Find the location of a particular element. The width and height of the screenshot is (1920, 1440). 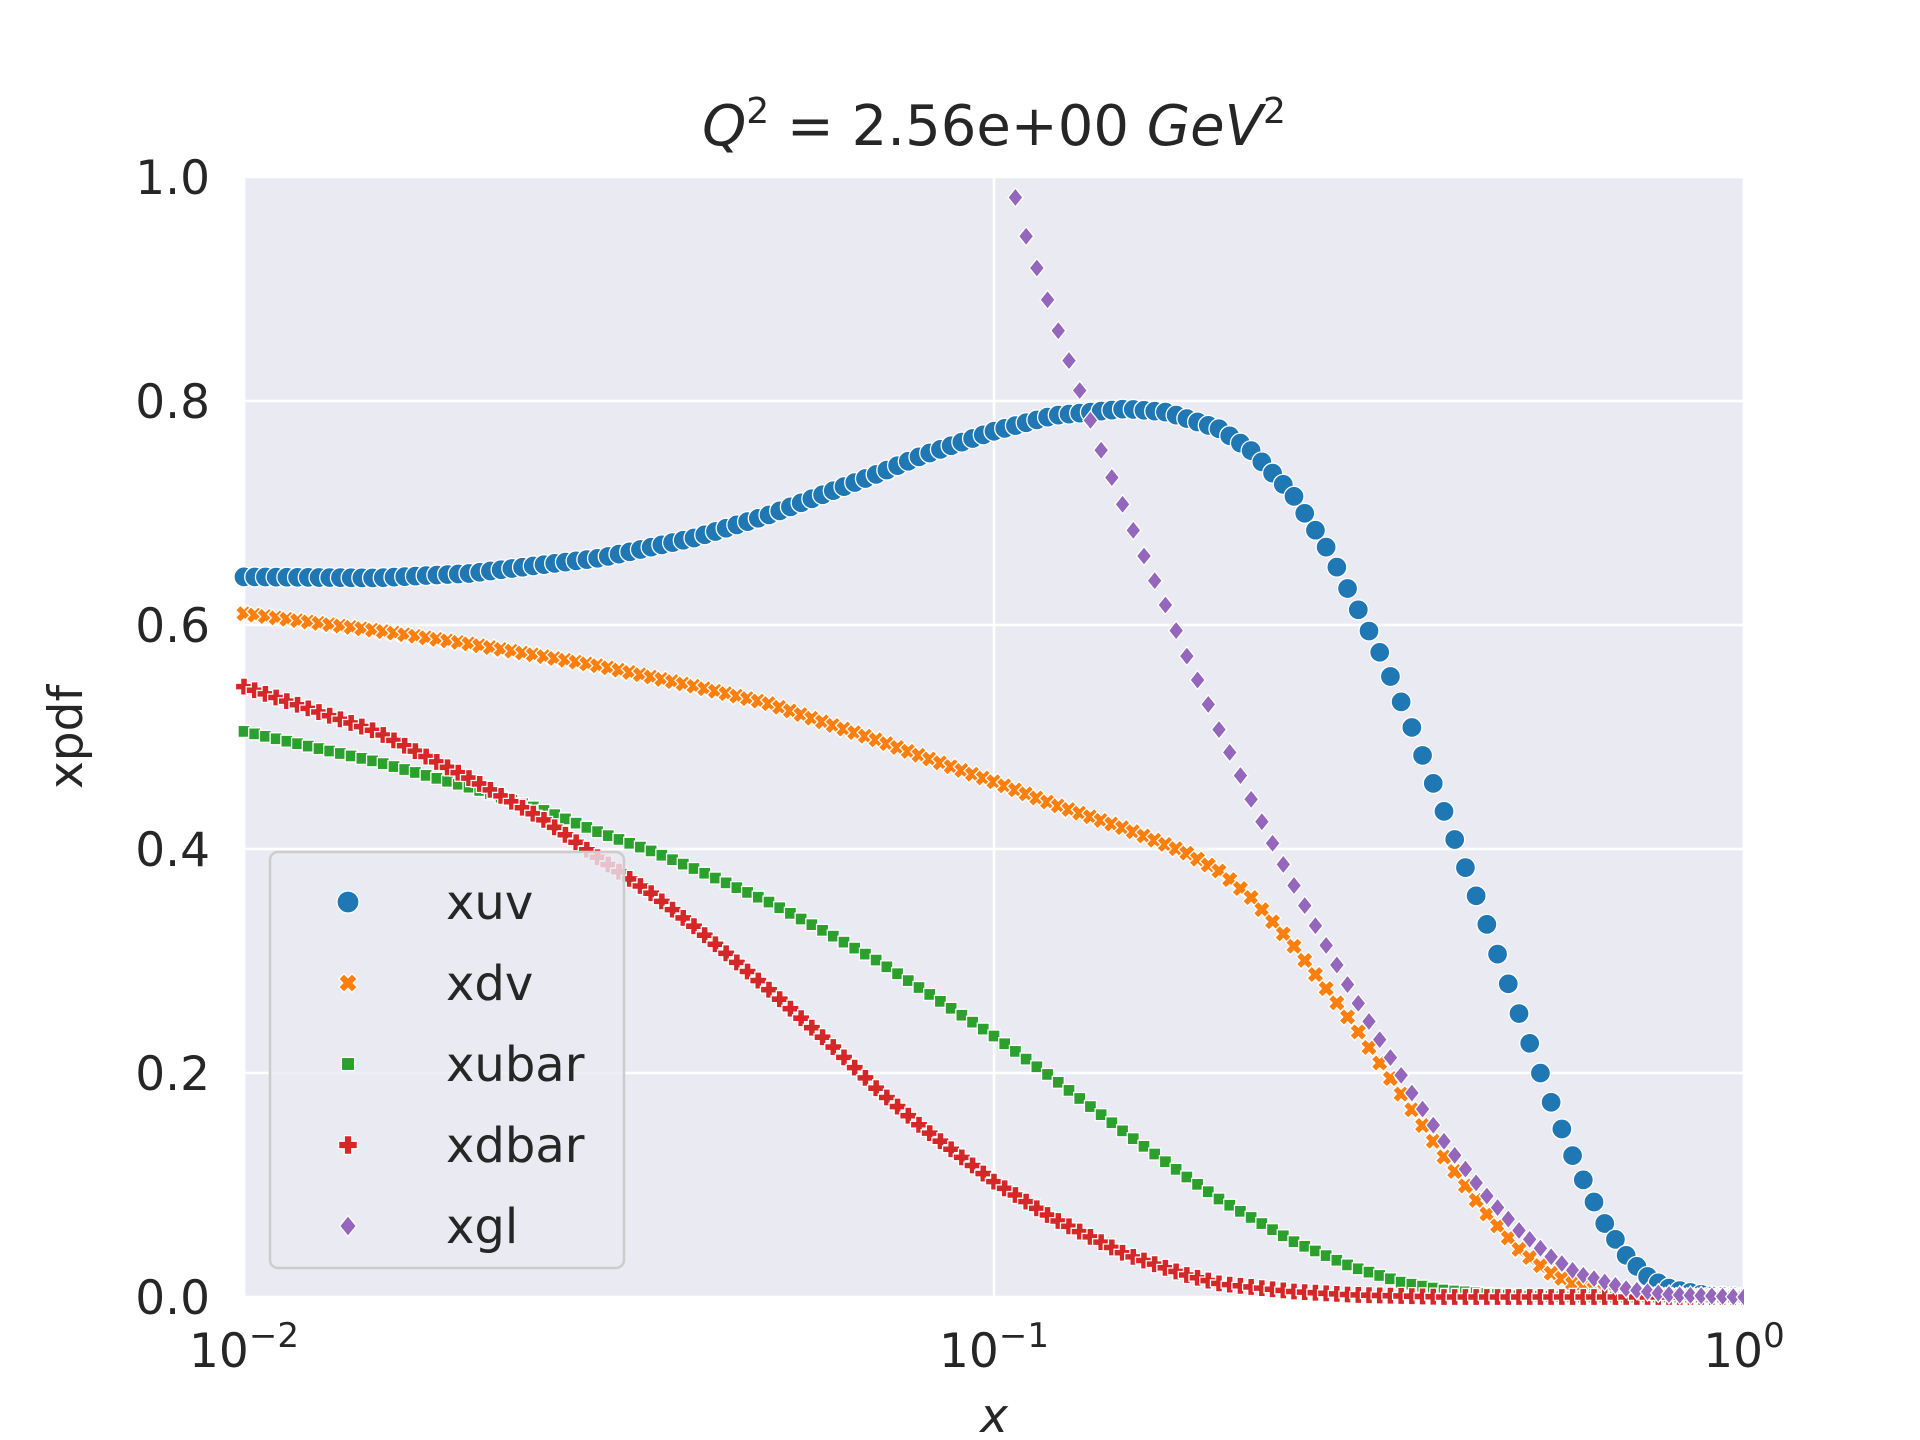

y-axis-label: xpdf is located at coordinates (66, 736).